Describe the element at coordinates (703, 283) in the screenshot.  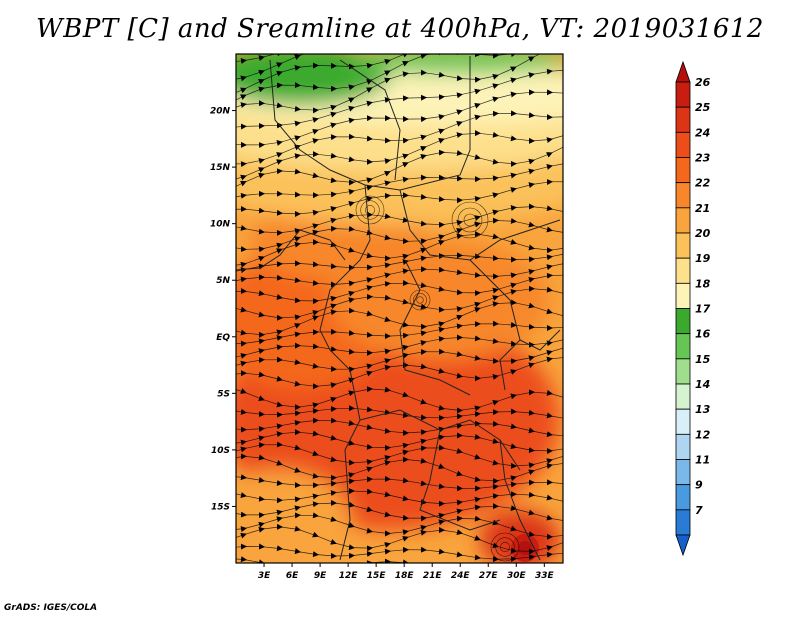
I see `colorbar-label: 18` at that location.